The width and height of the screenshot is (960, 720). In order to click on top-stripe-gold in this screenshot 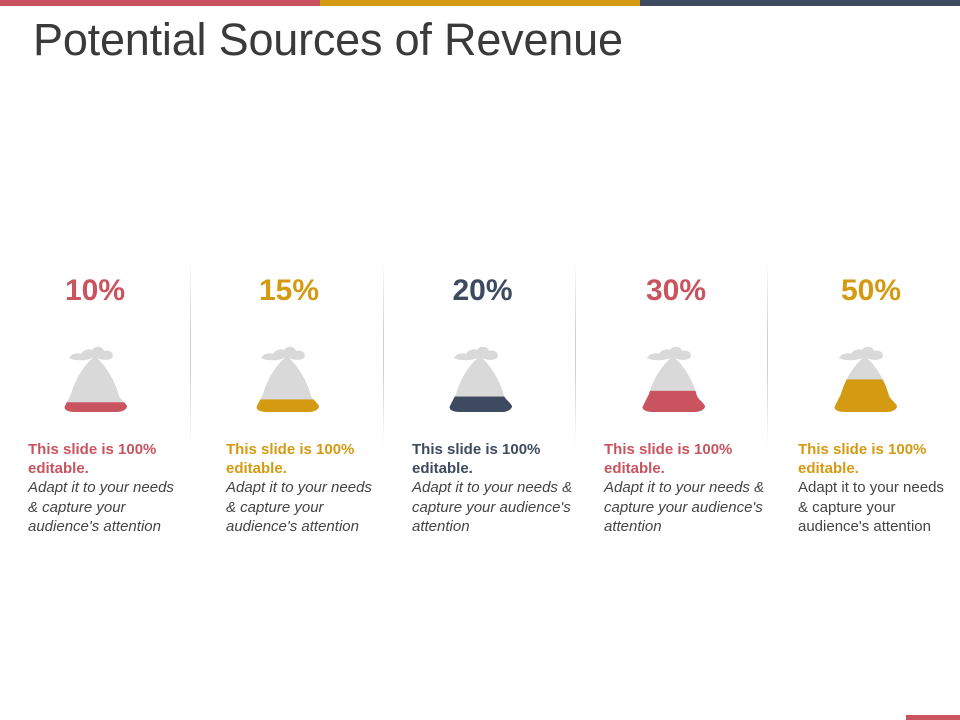, I will do `click(480, 3)`.